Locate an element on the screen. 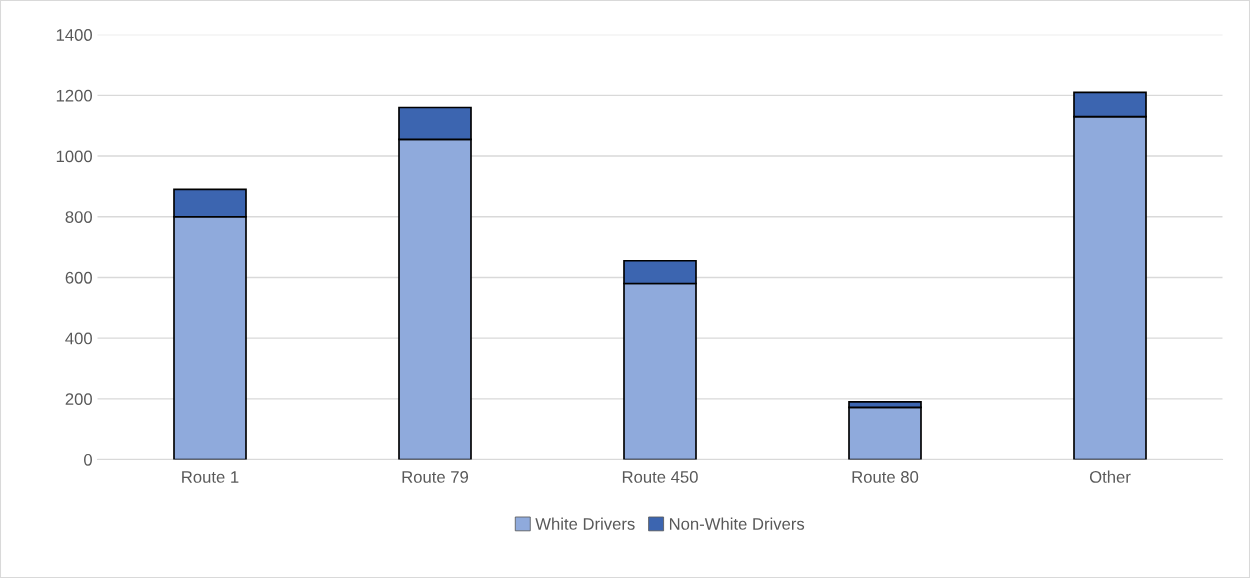 The image size is (1250, 578). y-tick-label: 600 is located at coordinates (78, 277).